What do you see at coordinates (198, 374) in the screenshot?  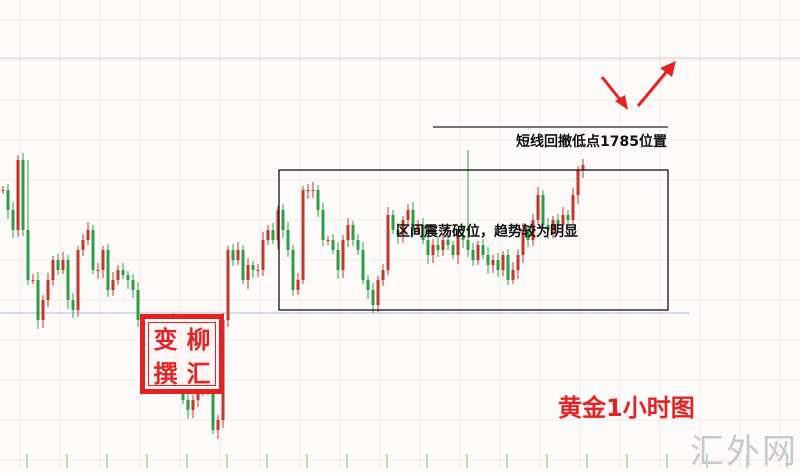 I see `stamp-char: 汇` at bounding box center [198, 374].